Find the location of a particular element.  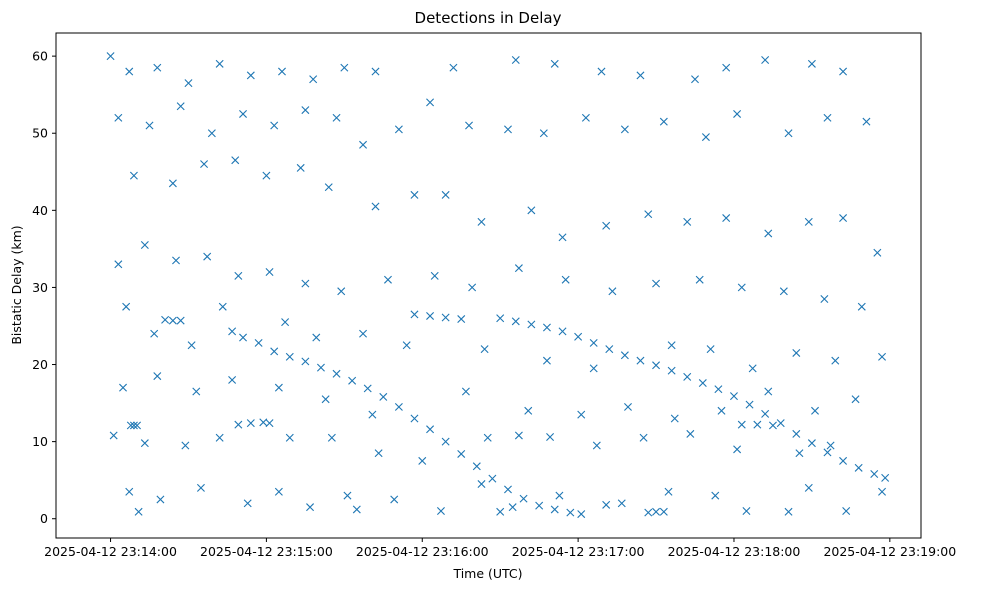

y-tick-label: 20 is located at coordinates (40, 364).